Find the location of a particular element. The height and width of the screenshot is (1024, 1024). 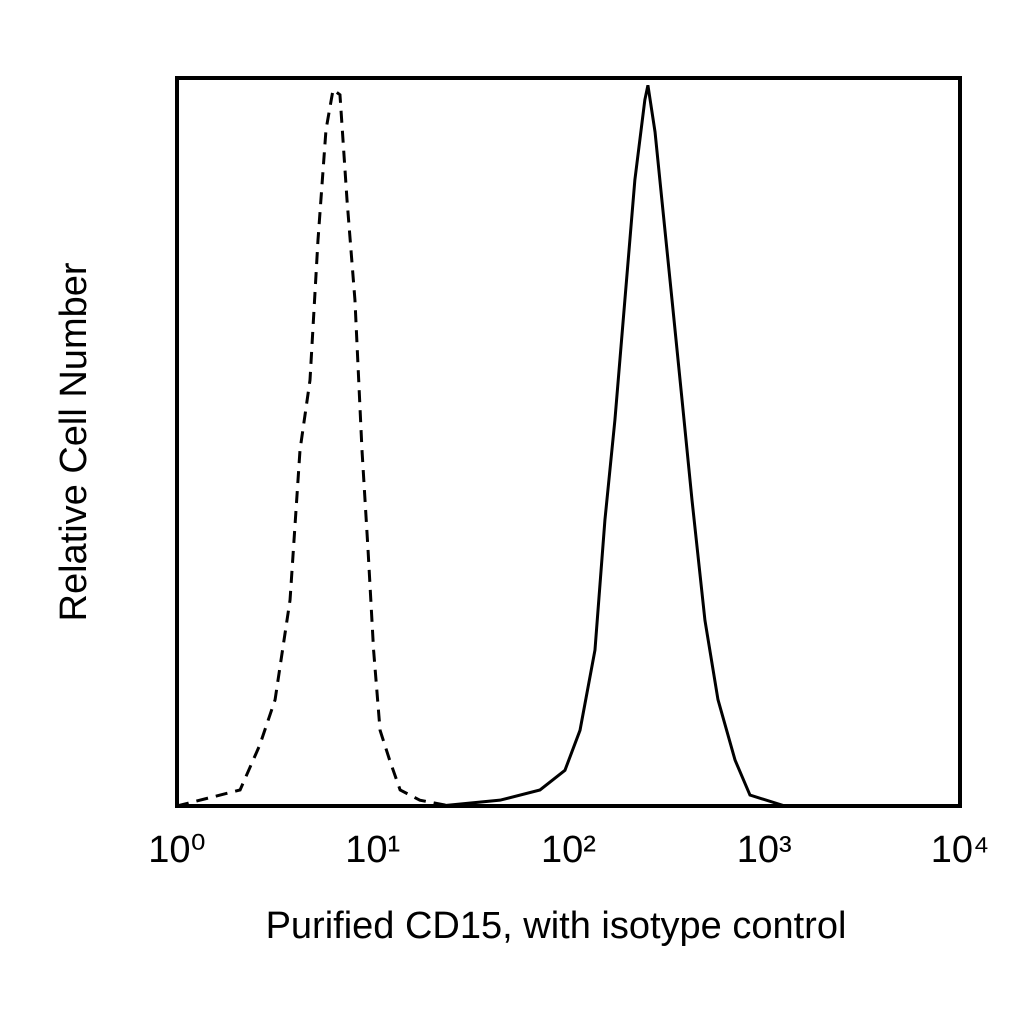

x-tick-label: 10⁴ is located at coordinates (960, 850).